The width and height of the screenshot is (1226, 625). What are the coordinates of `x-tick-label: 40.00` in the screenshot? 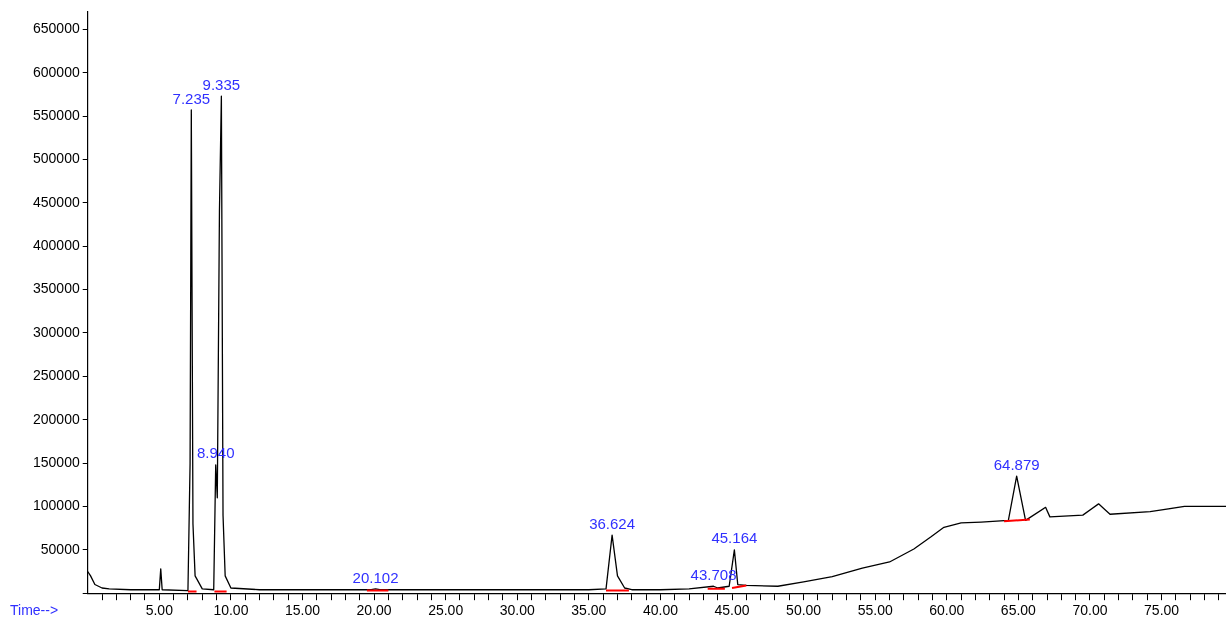 It's located at (660, 610).